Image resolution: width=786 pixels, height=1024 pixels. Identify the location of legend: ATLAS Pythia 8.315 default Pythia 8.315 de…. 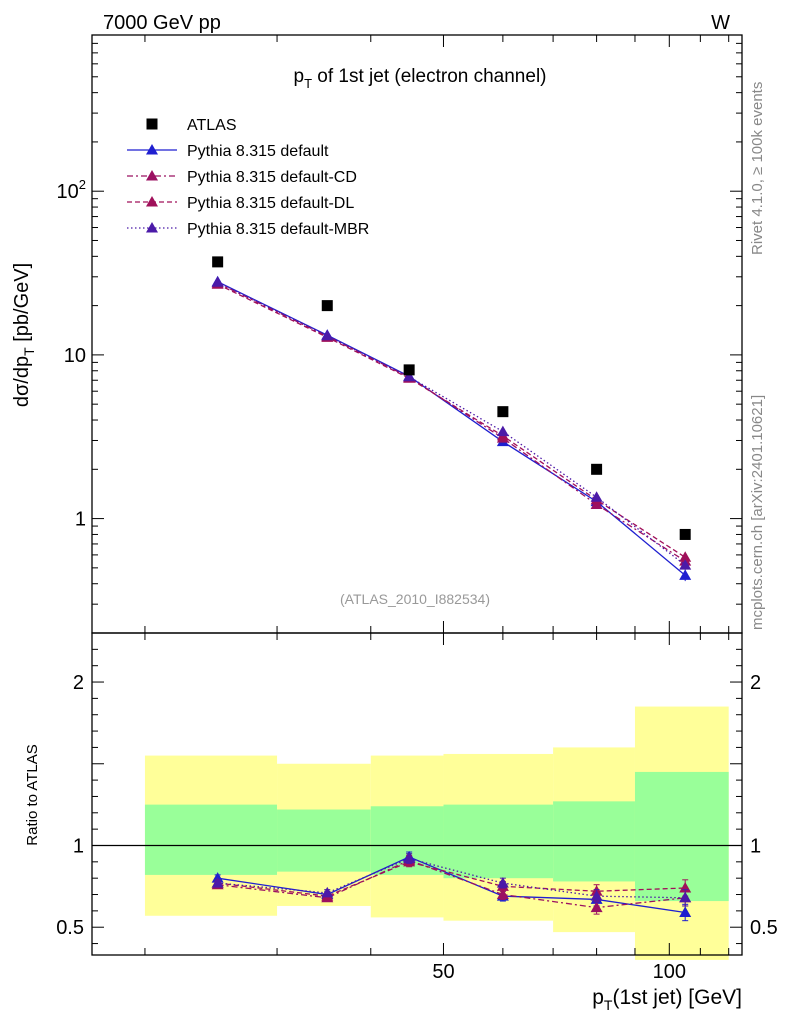
(248, 177).